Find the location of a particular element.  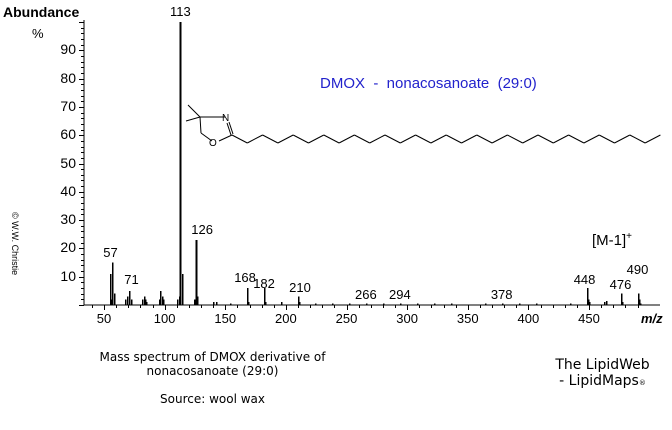

molecular-ion-annotation: [M-1]+ is located at coordinates (612, 240).